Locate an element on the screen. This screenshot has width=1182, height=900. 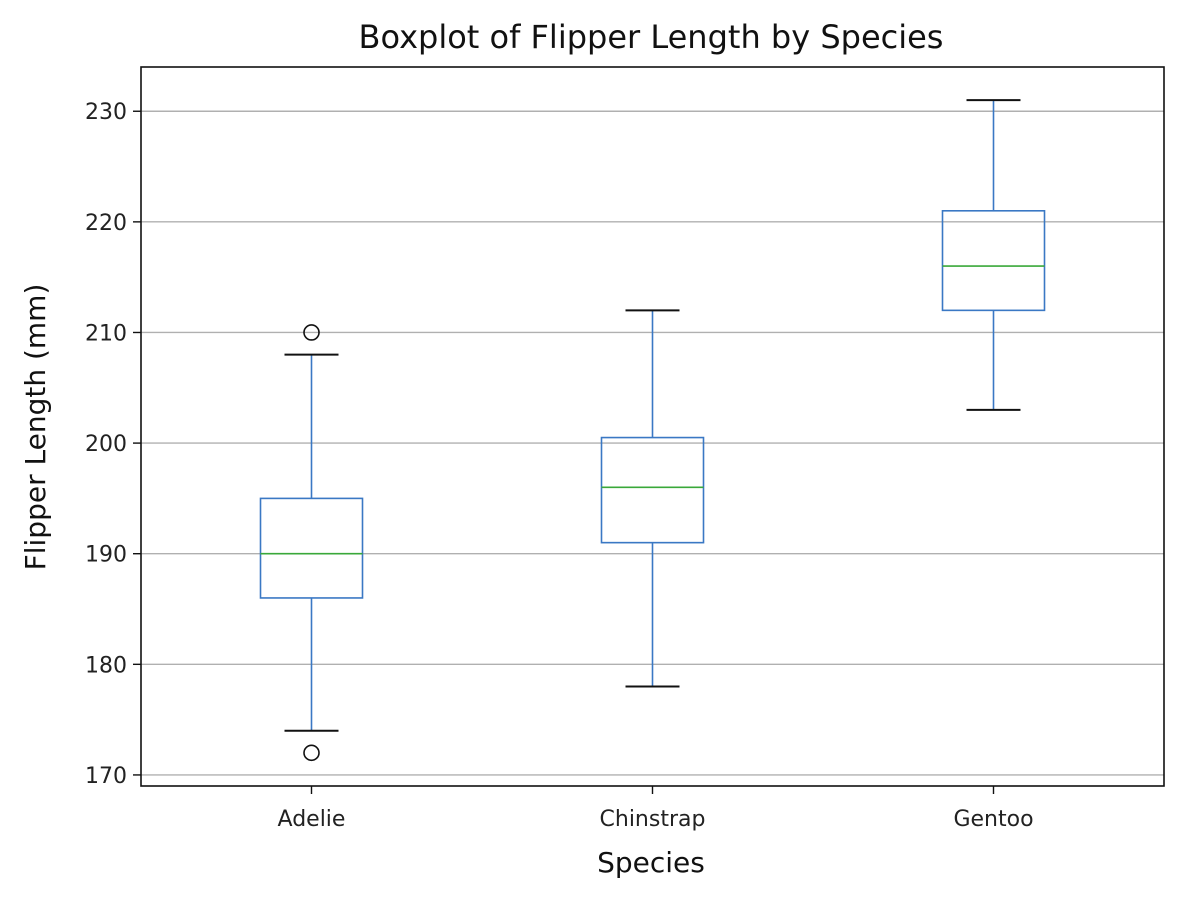
y-tick-label: 200 is located at coordinates (106, 444).